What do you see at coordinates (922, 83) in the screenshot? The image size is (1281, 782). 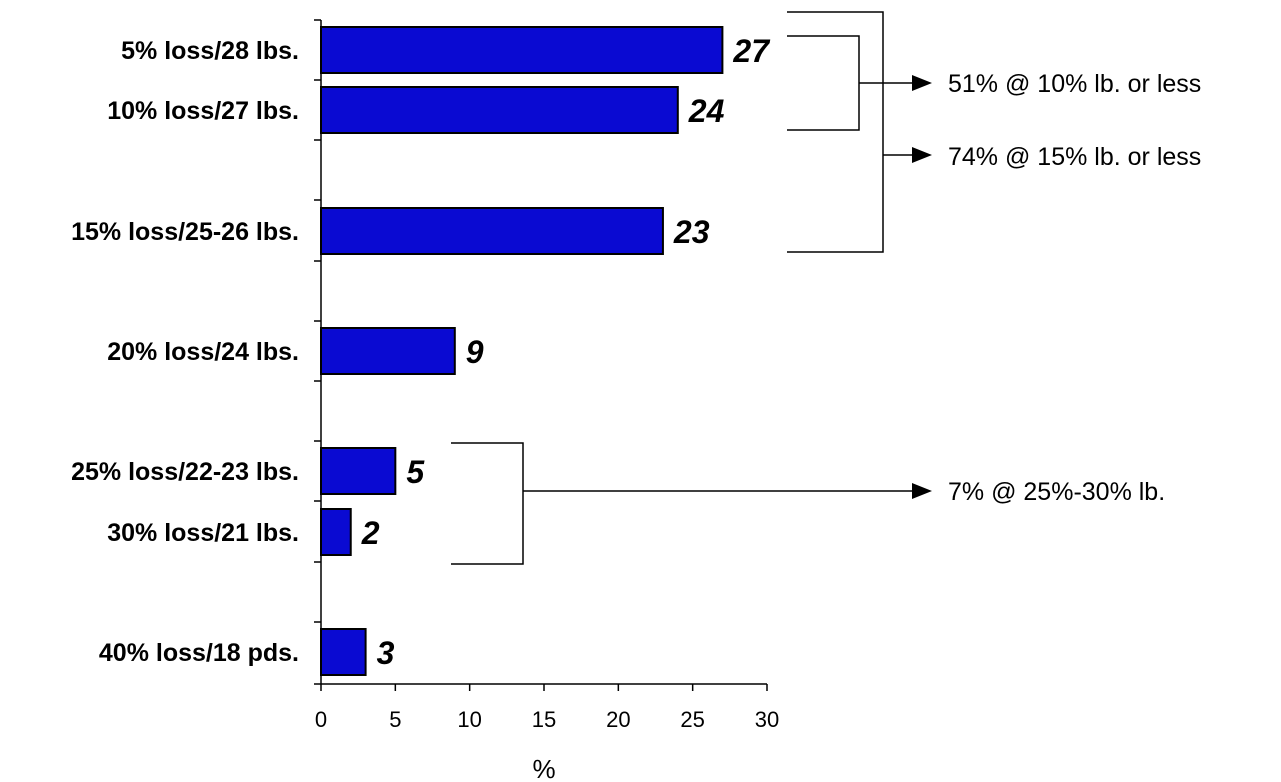 I see `arrow-51-head` at bounding box center [922, 83].